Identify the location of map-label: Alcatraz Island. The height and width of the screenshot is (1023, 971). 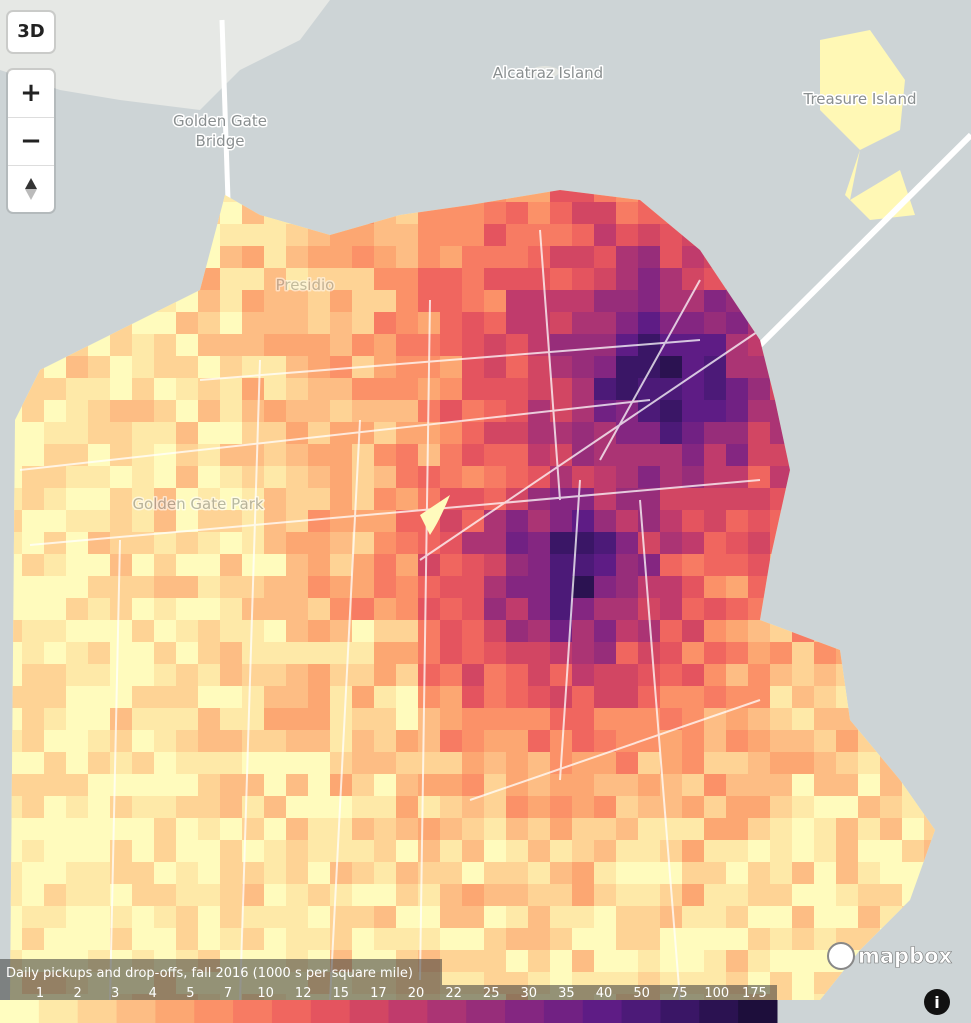
(548, 73).